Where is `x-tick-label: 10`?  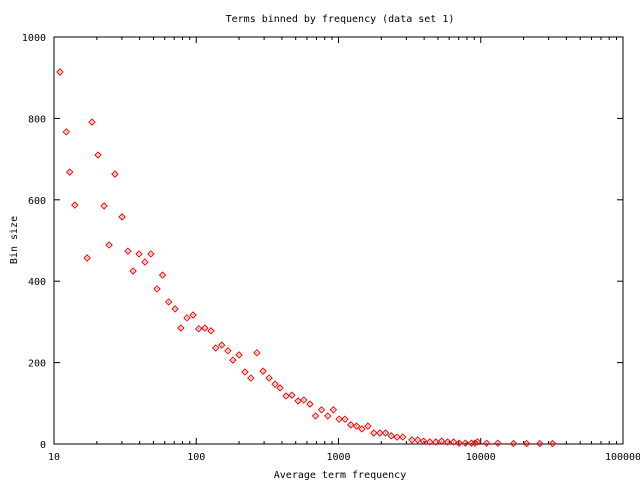 x-tick-label: 10 is located at coordinates (54, 457).